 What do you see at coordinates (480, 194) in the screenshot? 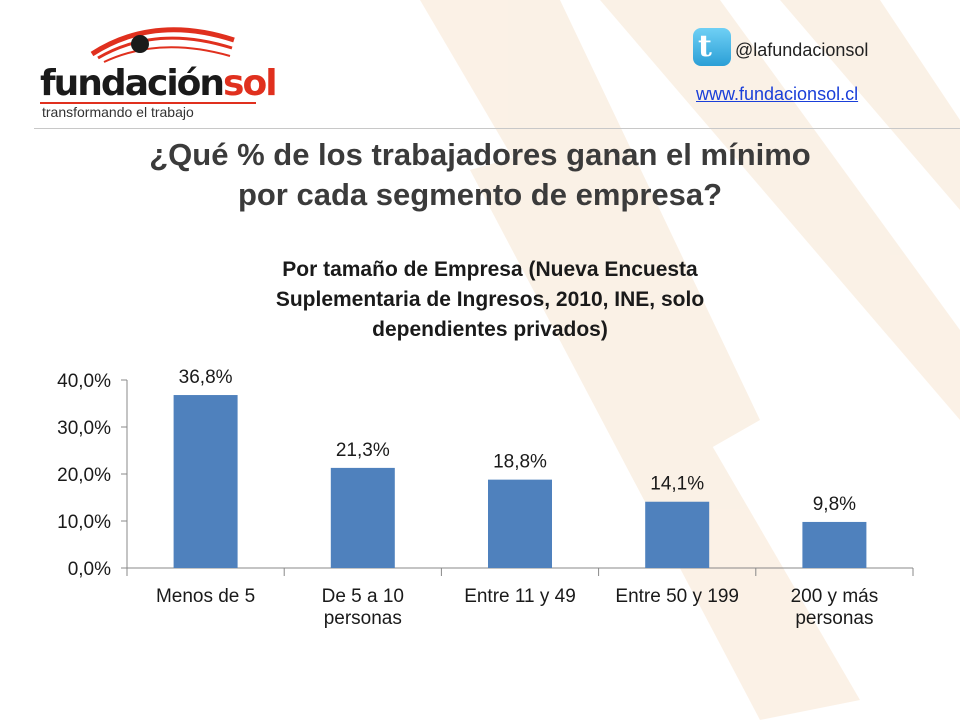
I see `slide-title-line-2: por cada segmento de empresa?` at bounding box center [480, 194].